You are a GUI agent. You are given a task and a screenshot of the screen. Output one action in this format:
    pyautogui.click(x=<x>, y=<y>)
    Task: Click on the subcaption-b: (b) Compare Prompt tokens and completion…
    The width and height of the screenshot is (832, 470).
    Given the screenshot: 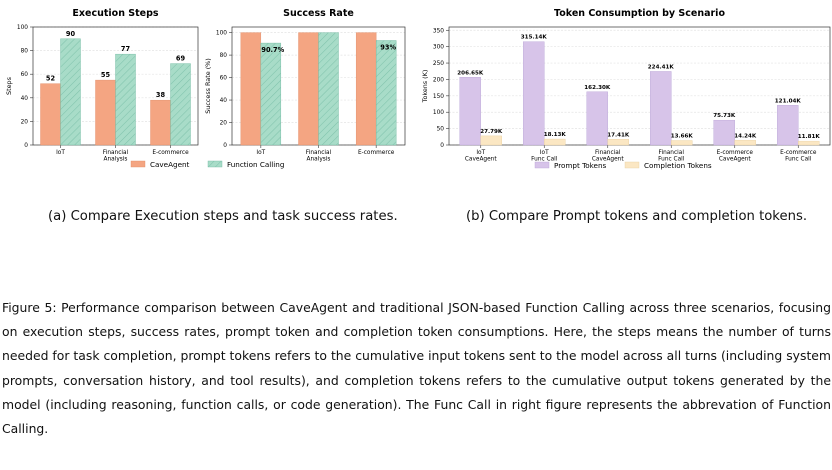 What is the action you would take?
    pyautogui.click(x=637, y=216)
    